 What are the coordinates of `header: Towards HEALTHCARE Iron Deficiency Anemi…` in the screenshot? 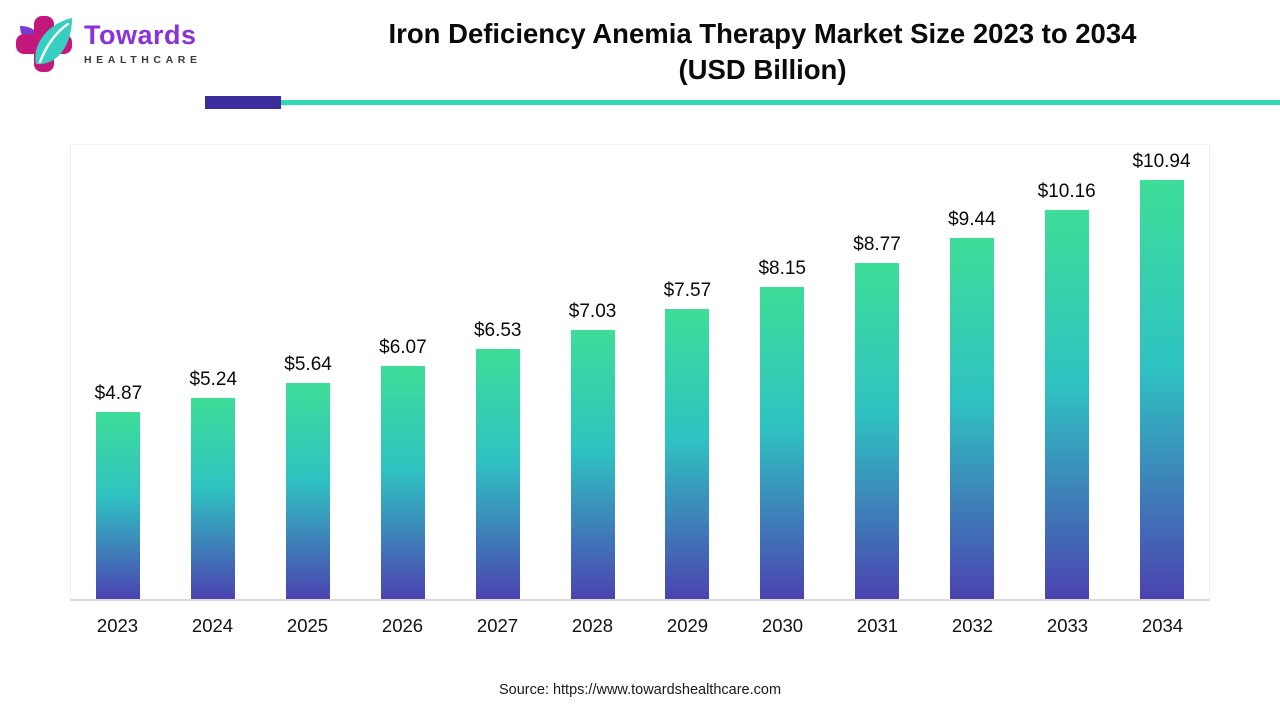 It's located at (640, 44).